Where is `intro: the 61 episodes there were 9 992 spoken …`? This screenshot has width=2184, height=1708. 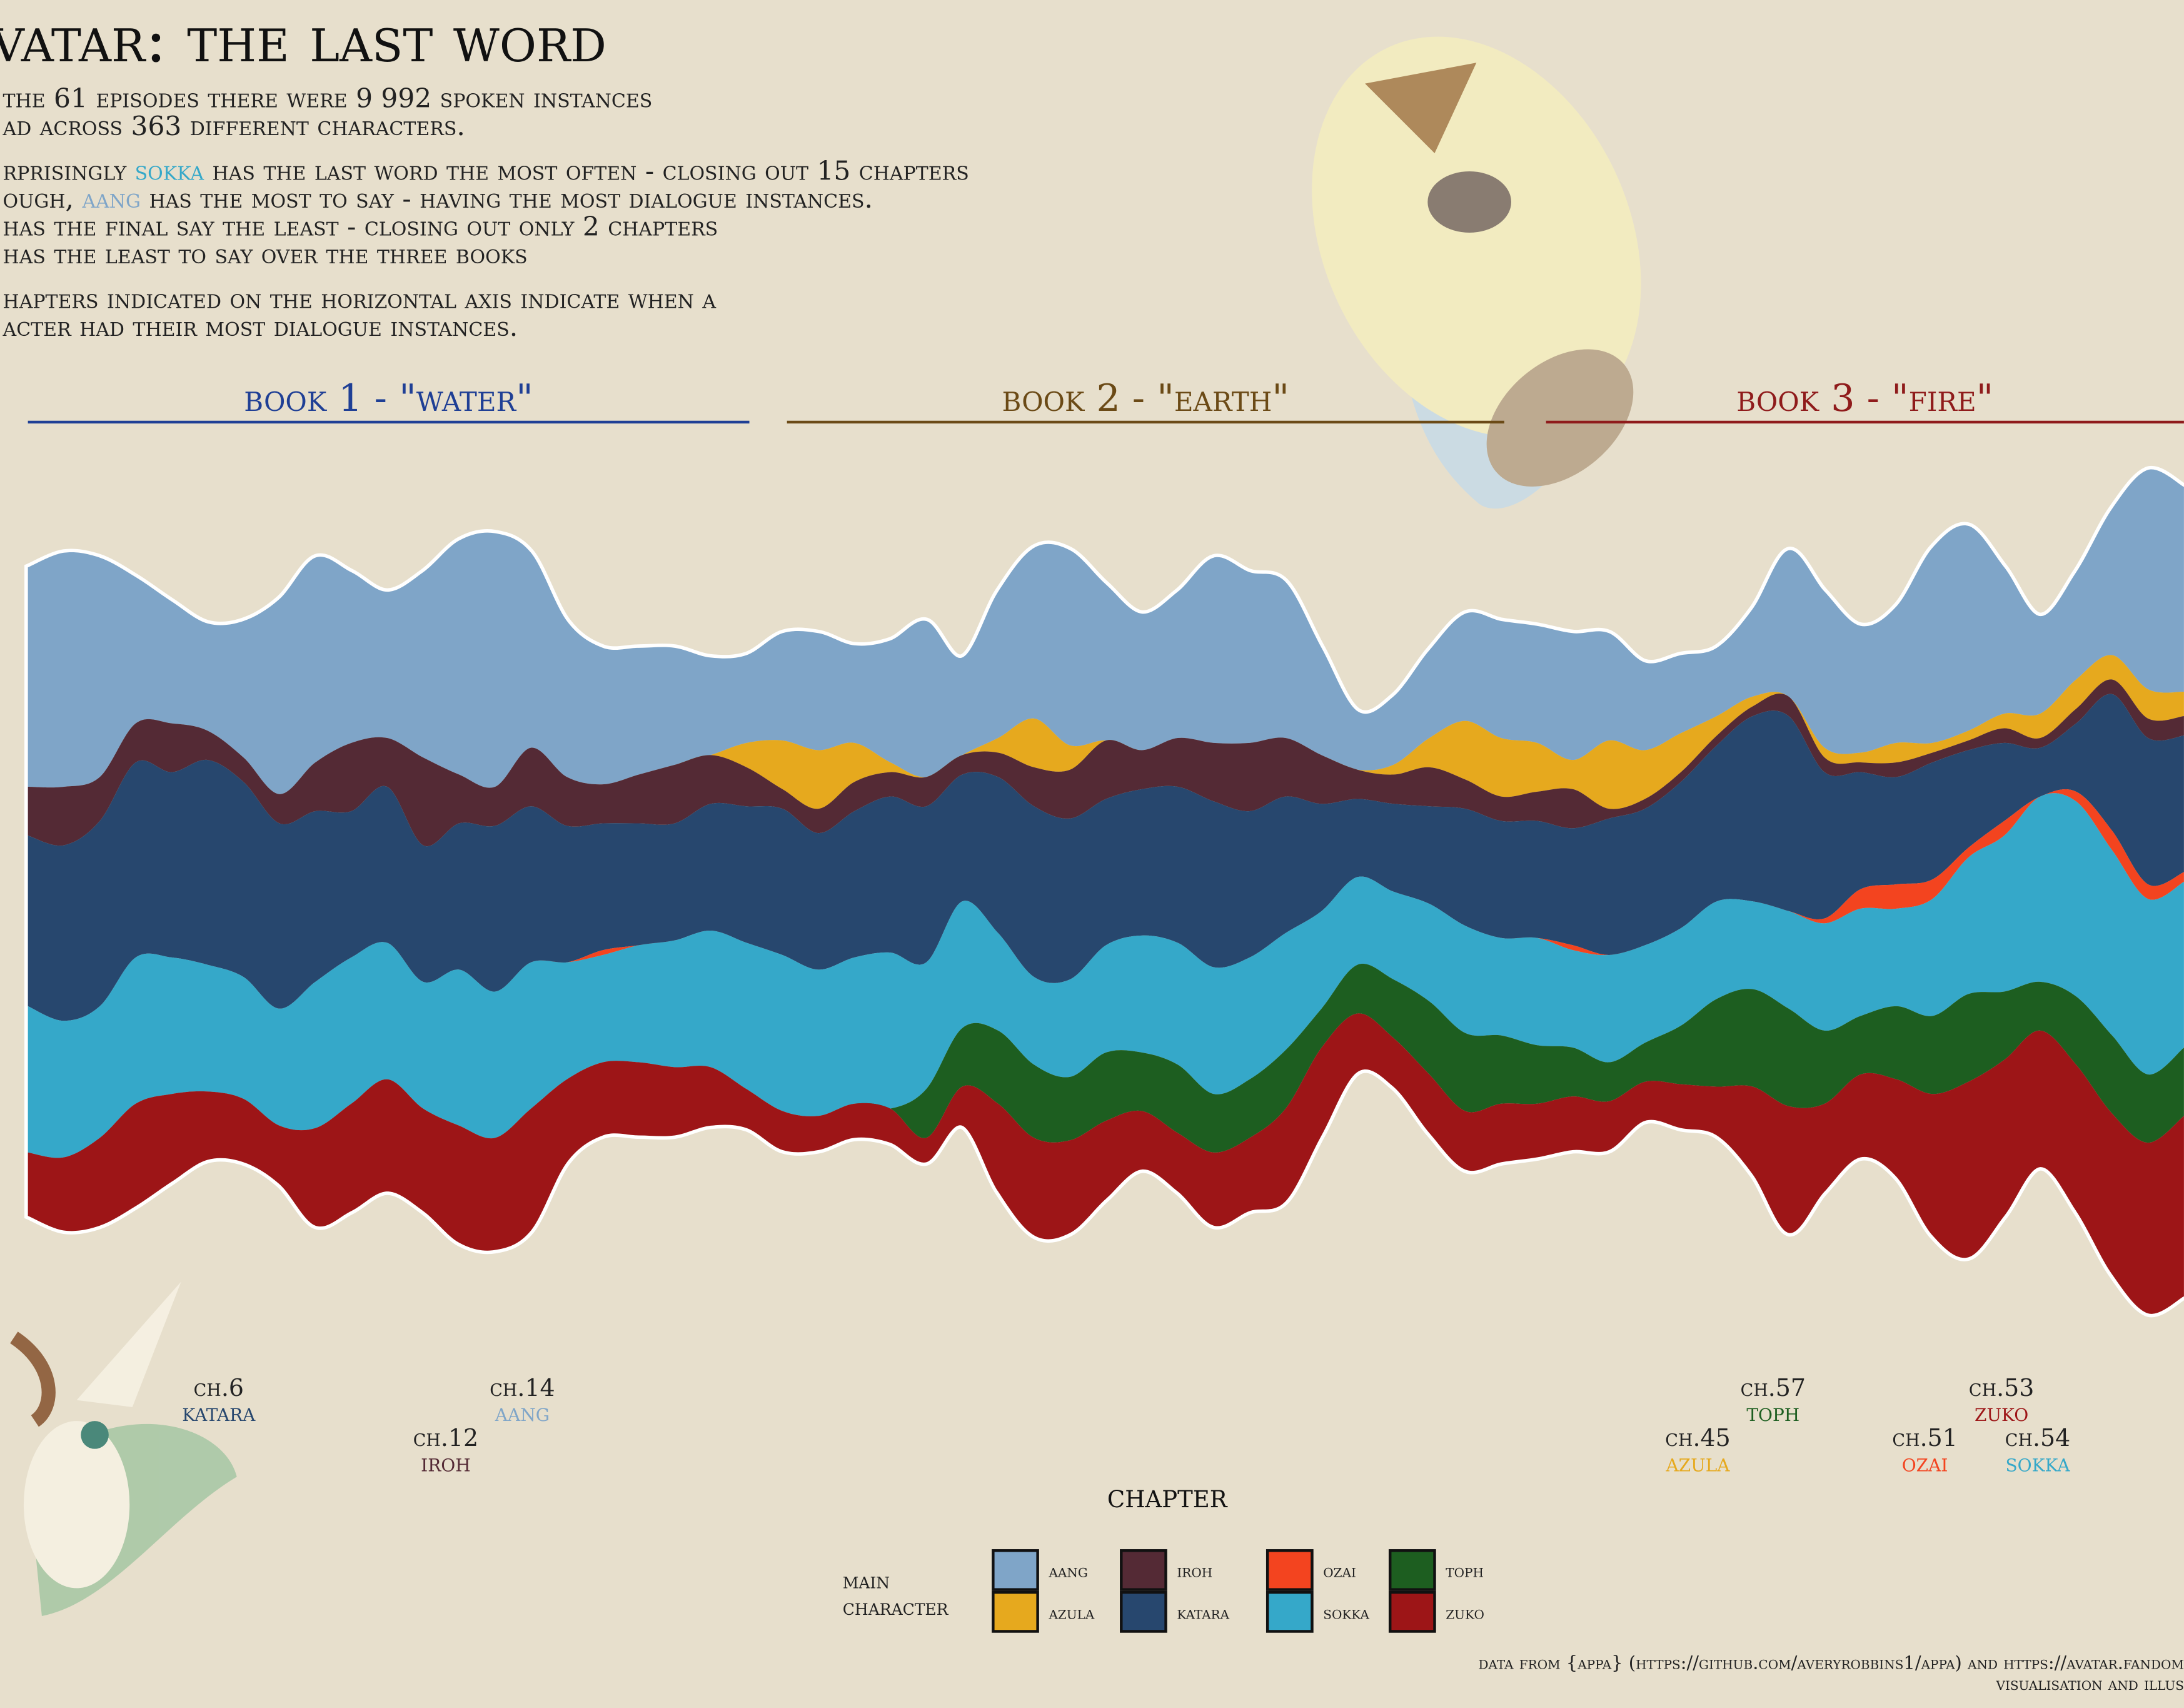 intro: the 61 episodes there were 9 992 spoken … is located at coordinates (486, 212).